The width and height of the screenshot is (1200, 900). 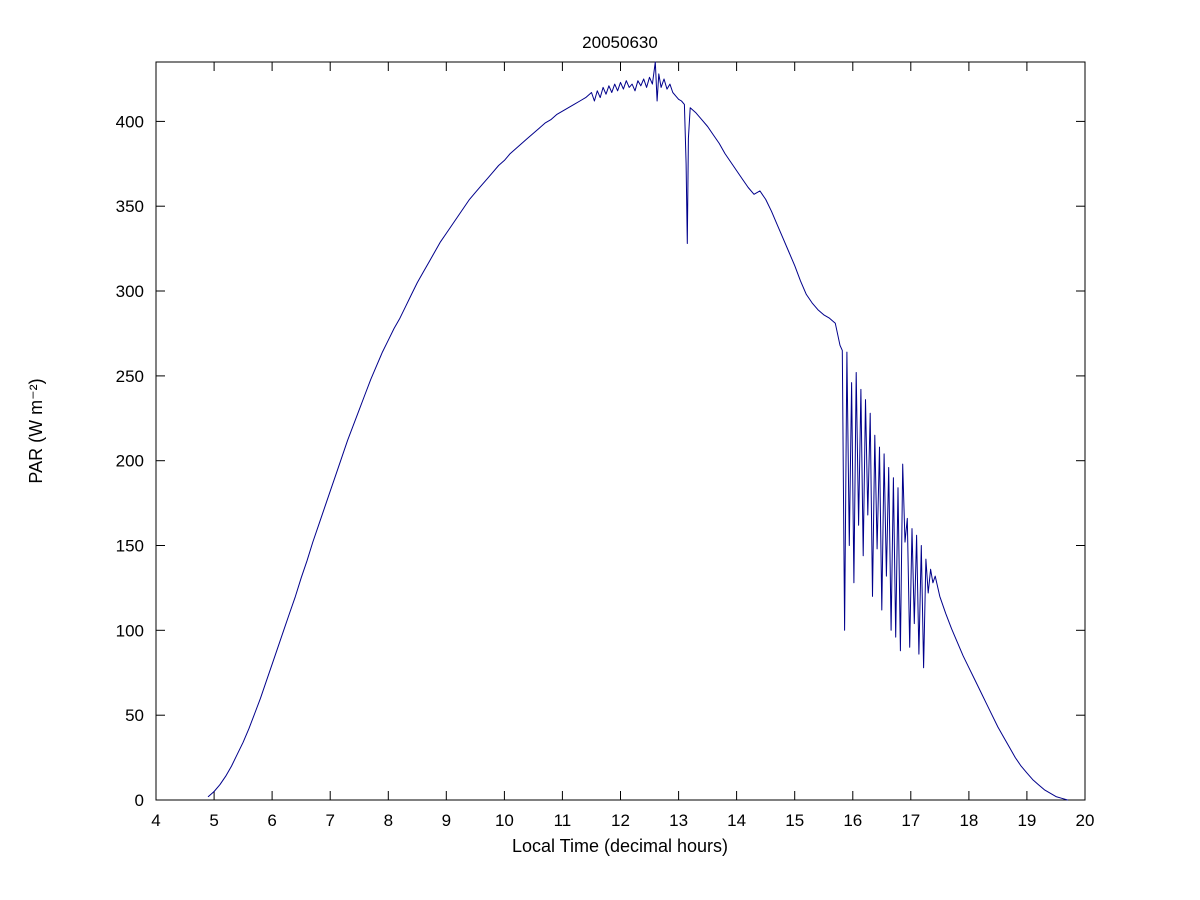 I want to click on y-tick-label: 200, so click(x=130, y=461).